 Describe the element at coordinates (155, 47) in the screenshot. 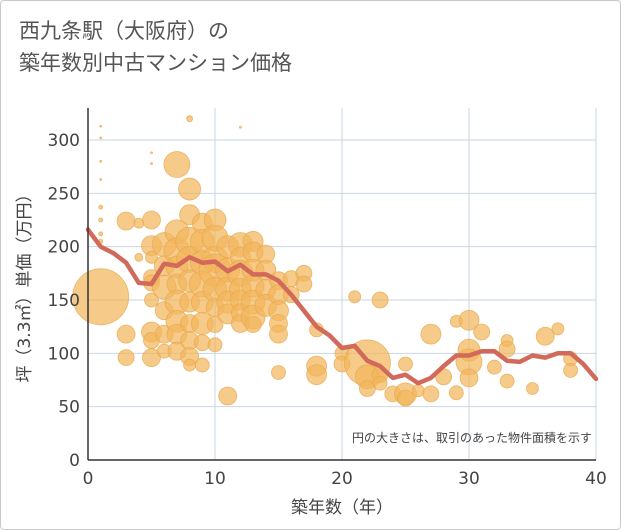

I see `chart-title: 西九条駅（大阪府）の 築年数別中古マンション価格` at that location.